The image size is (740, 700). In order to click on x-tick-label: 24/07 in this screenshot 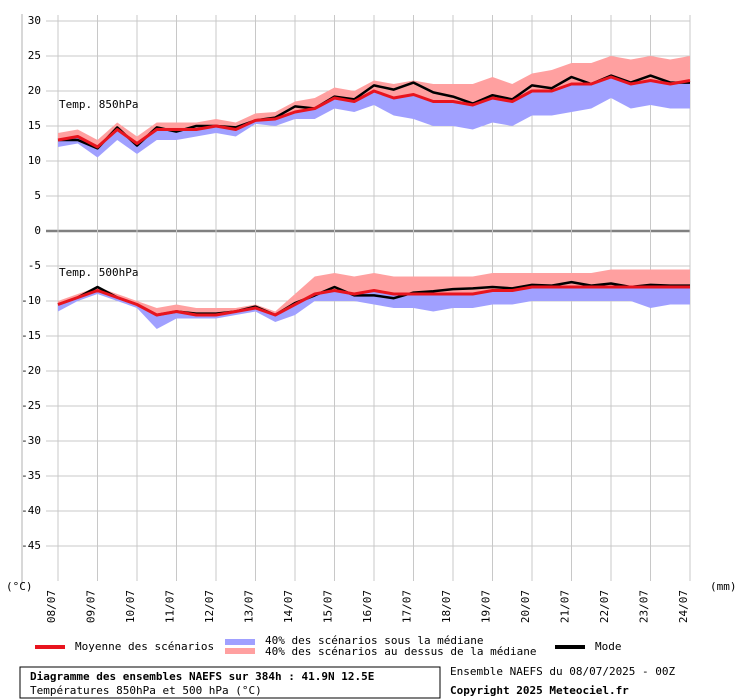, I will do `click(683, 606)`.